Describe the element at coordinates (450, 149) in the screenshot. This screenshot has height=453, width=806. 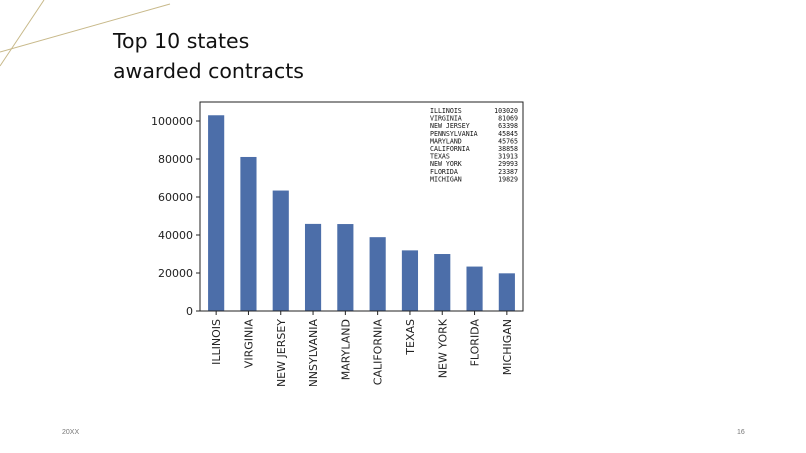
I see `table-state: CALIFORNIA` at that location.